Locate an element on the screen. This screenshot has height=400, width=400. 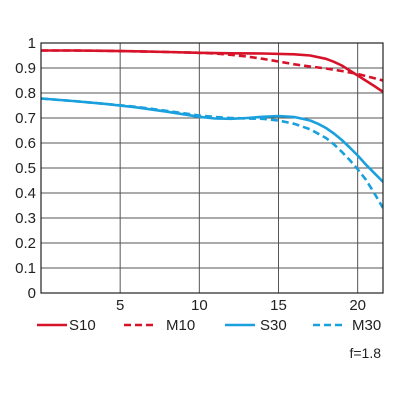
series-line-s10 is located at coordinates (212, 71).